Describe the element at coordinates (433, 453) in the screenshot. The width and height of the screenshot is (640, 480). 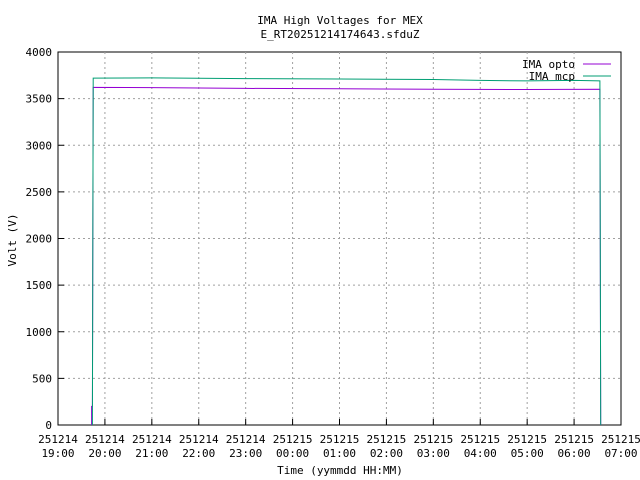
I see `x-tick-label: 03:00` at that location.